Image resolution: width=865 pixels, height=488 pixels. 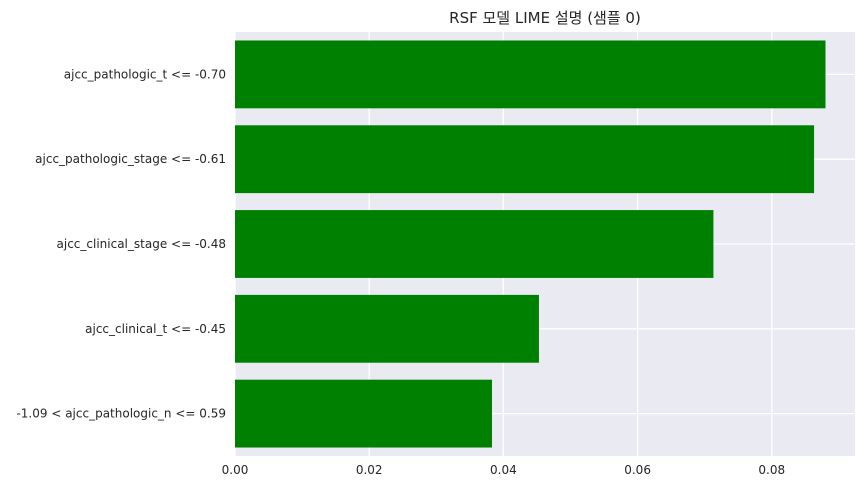 What do you see at coordinates (545, 18) in the screenshot?
I see `chart-title: RSF 모델 LIME 설명 (샘플 0)` at bounding box center [545, 18].